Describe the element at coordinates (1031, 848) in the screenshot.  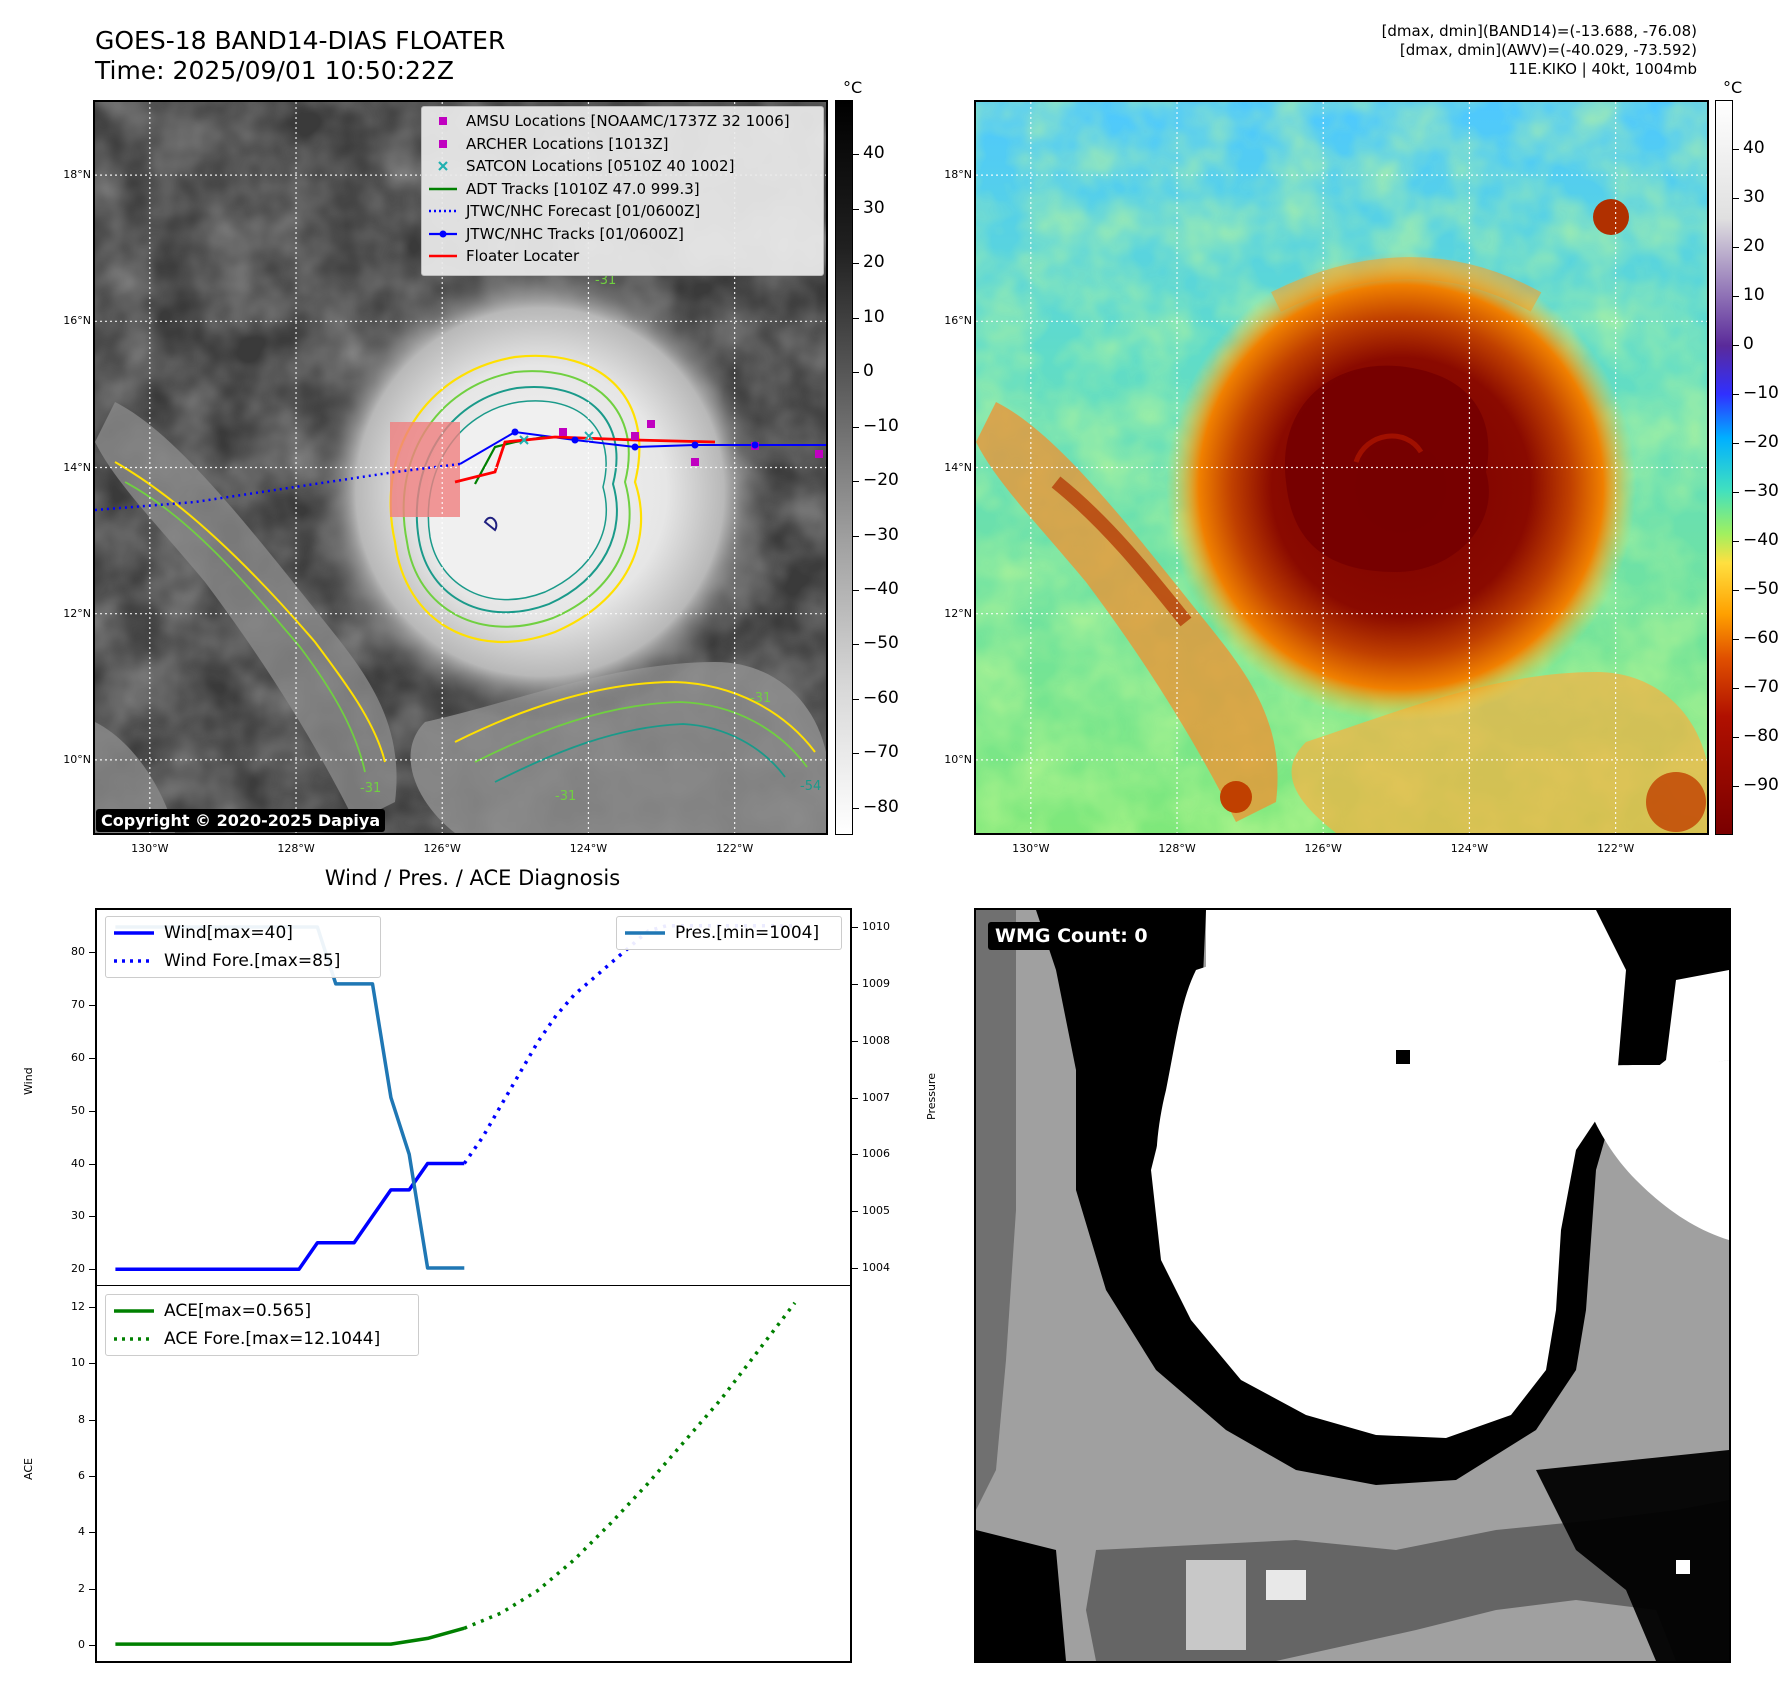
I see `ir-color-lon-tick: 130°W` at that location.